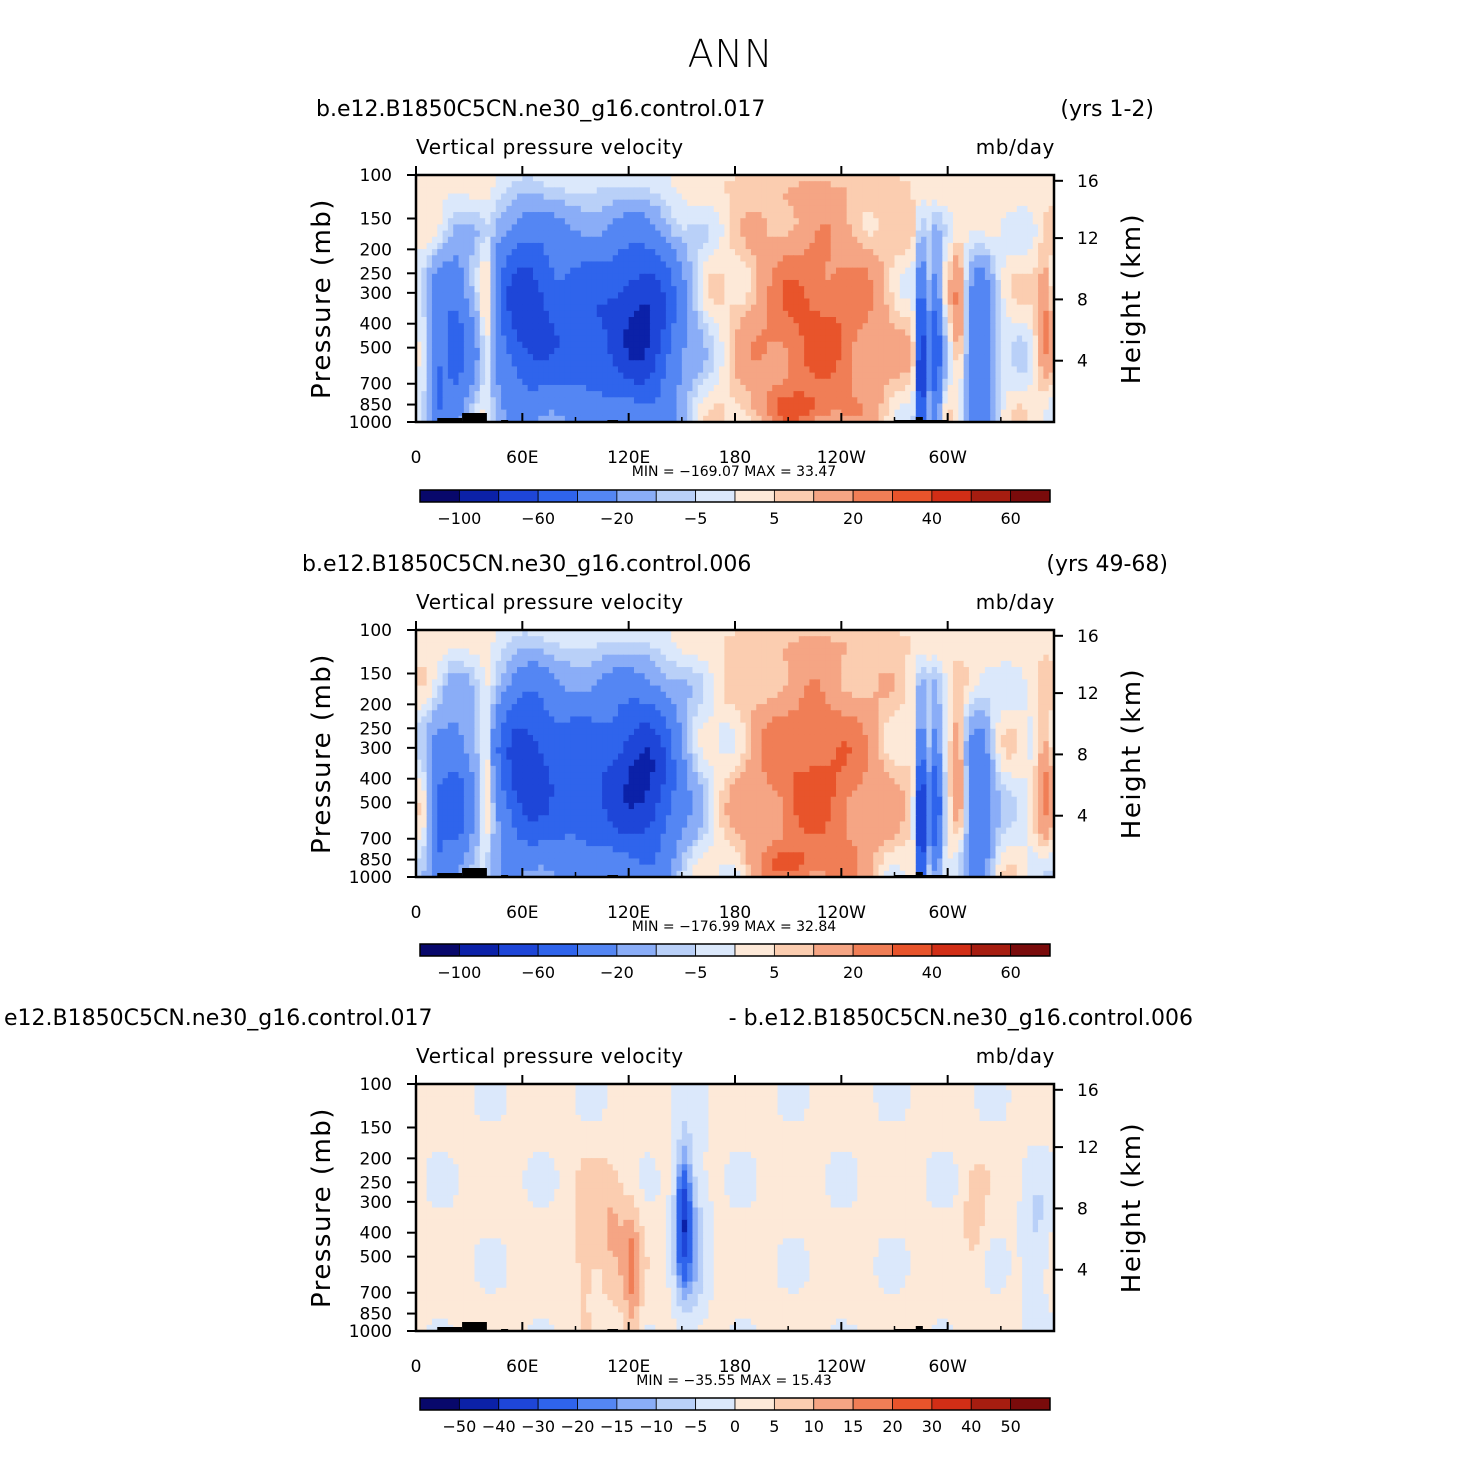 The image size is (1461, 1459). What do you see at coordinates (636, 496) in the screenshot?
I see `colorbar-swatch` at bounding box center [636, 496].